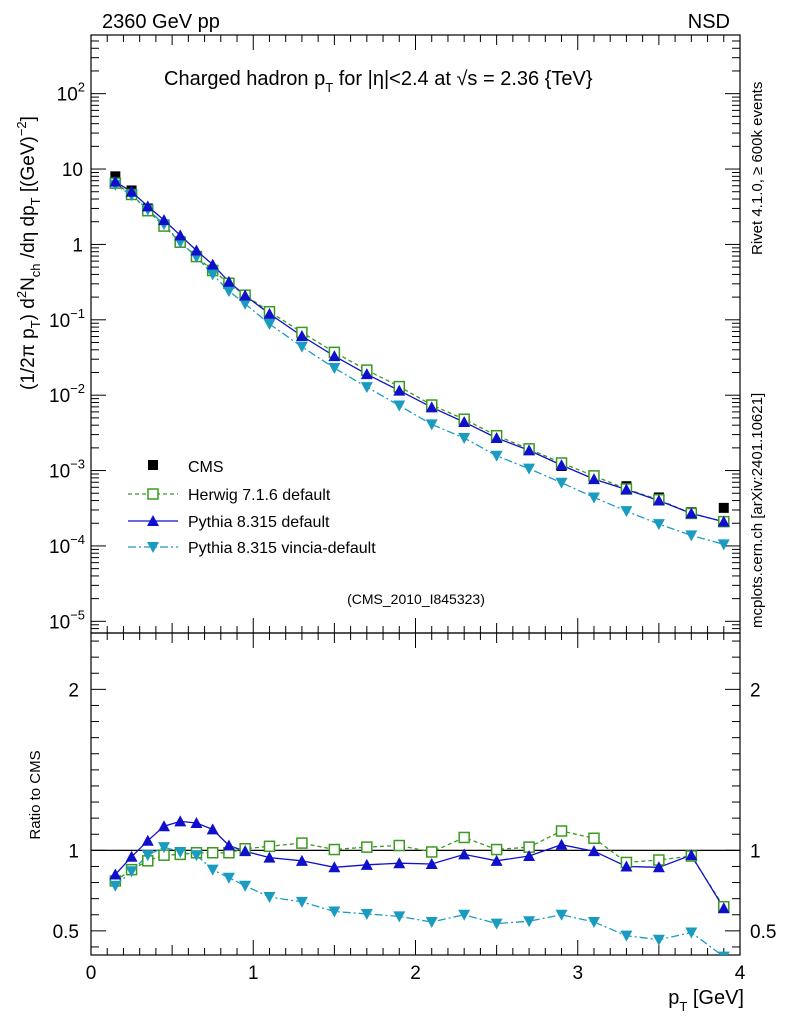 This screenshot has width=786, height=1024. I want to click on ratio-y-tick-label-right: 0.5, so click(763, 932).